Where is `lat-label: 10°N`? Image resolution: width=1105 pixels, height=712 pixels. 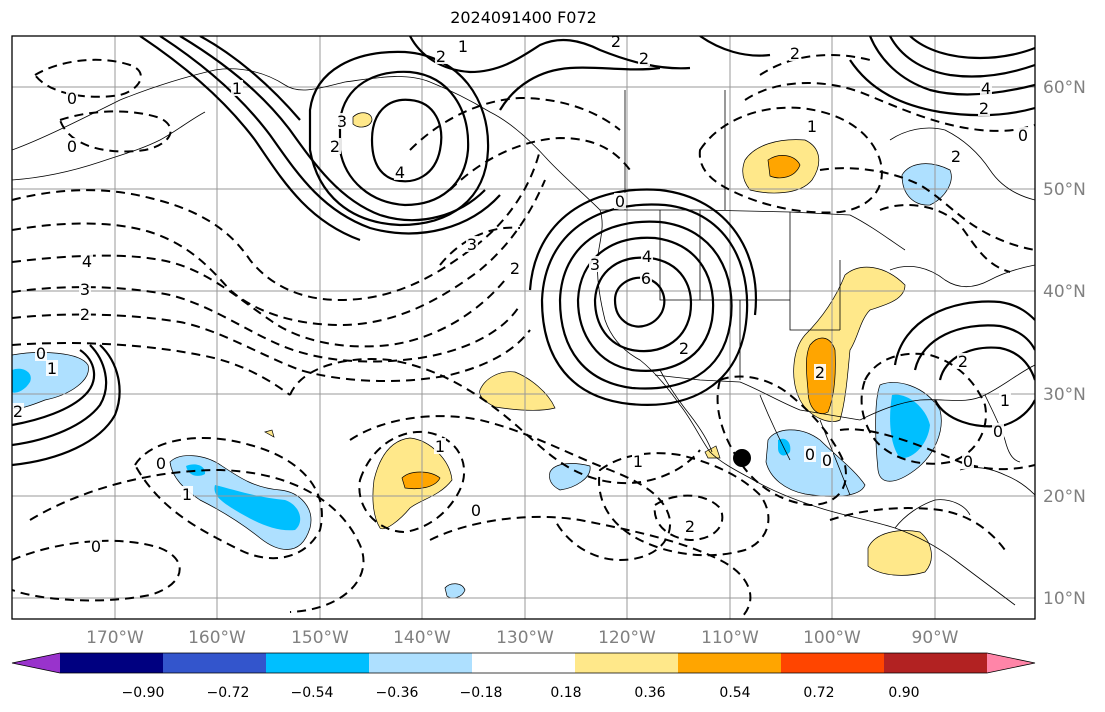 lat-label: 10°N is located at coordinates (1064, 599).